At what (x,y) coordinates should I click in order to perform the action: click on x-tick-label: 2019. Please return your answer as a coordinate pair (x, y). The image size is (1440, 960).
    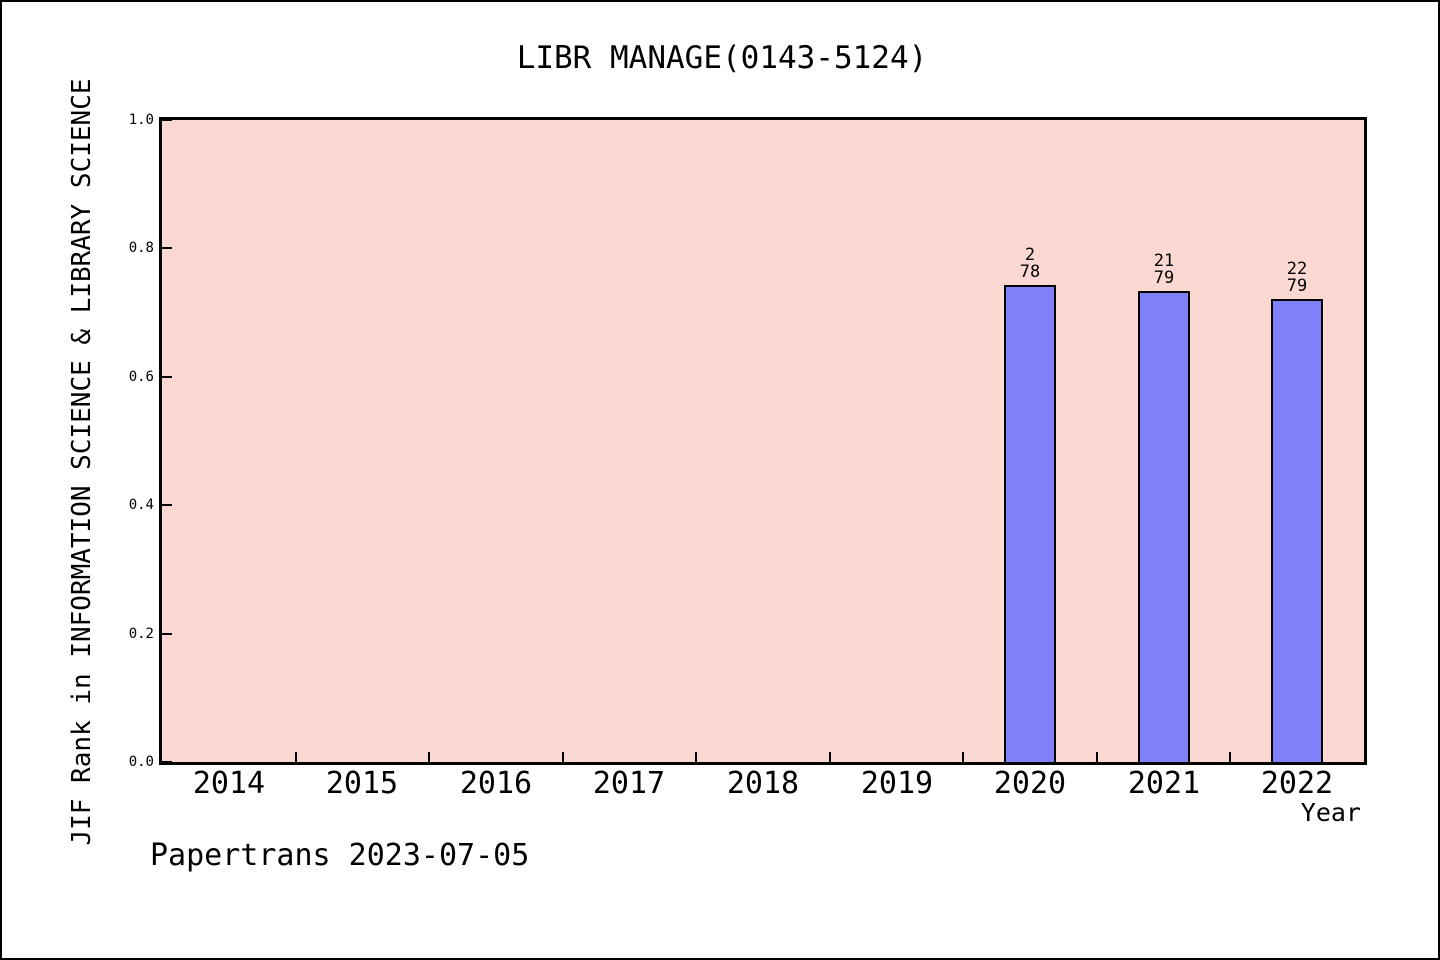
    Looking at the image, I should click on (897, 783).